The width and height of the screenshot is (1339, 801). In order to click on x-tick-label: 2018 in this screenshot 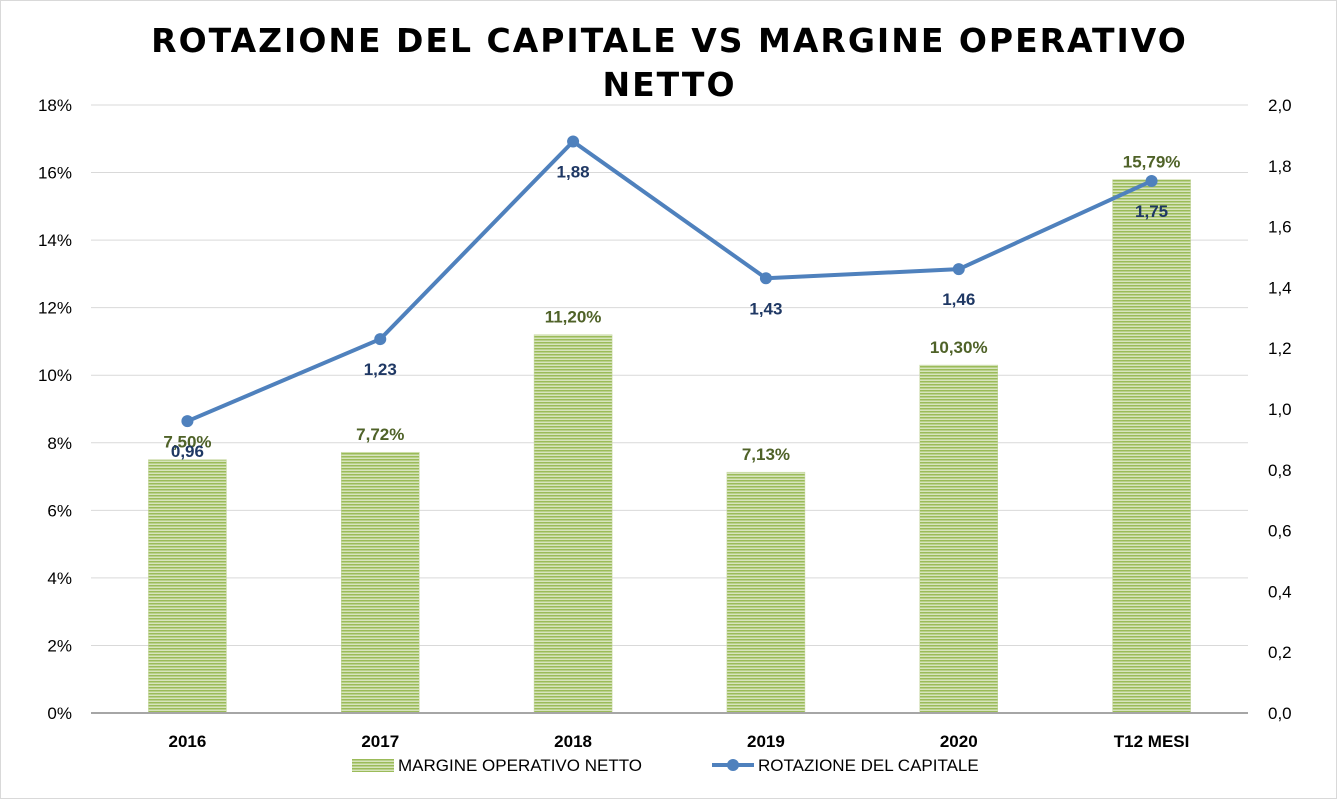, I will do `click(573, 741)`.